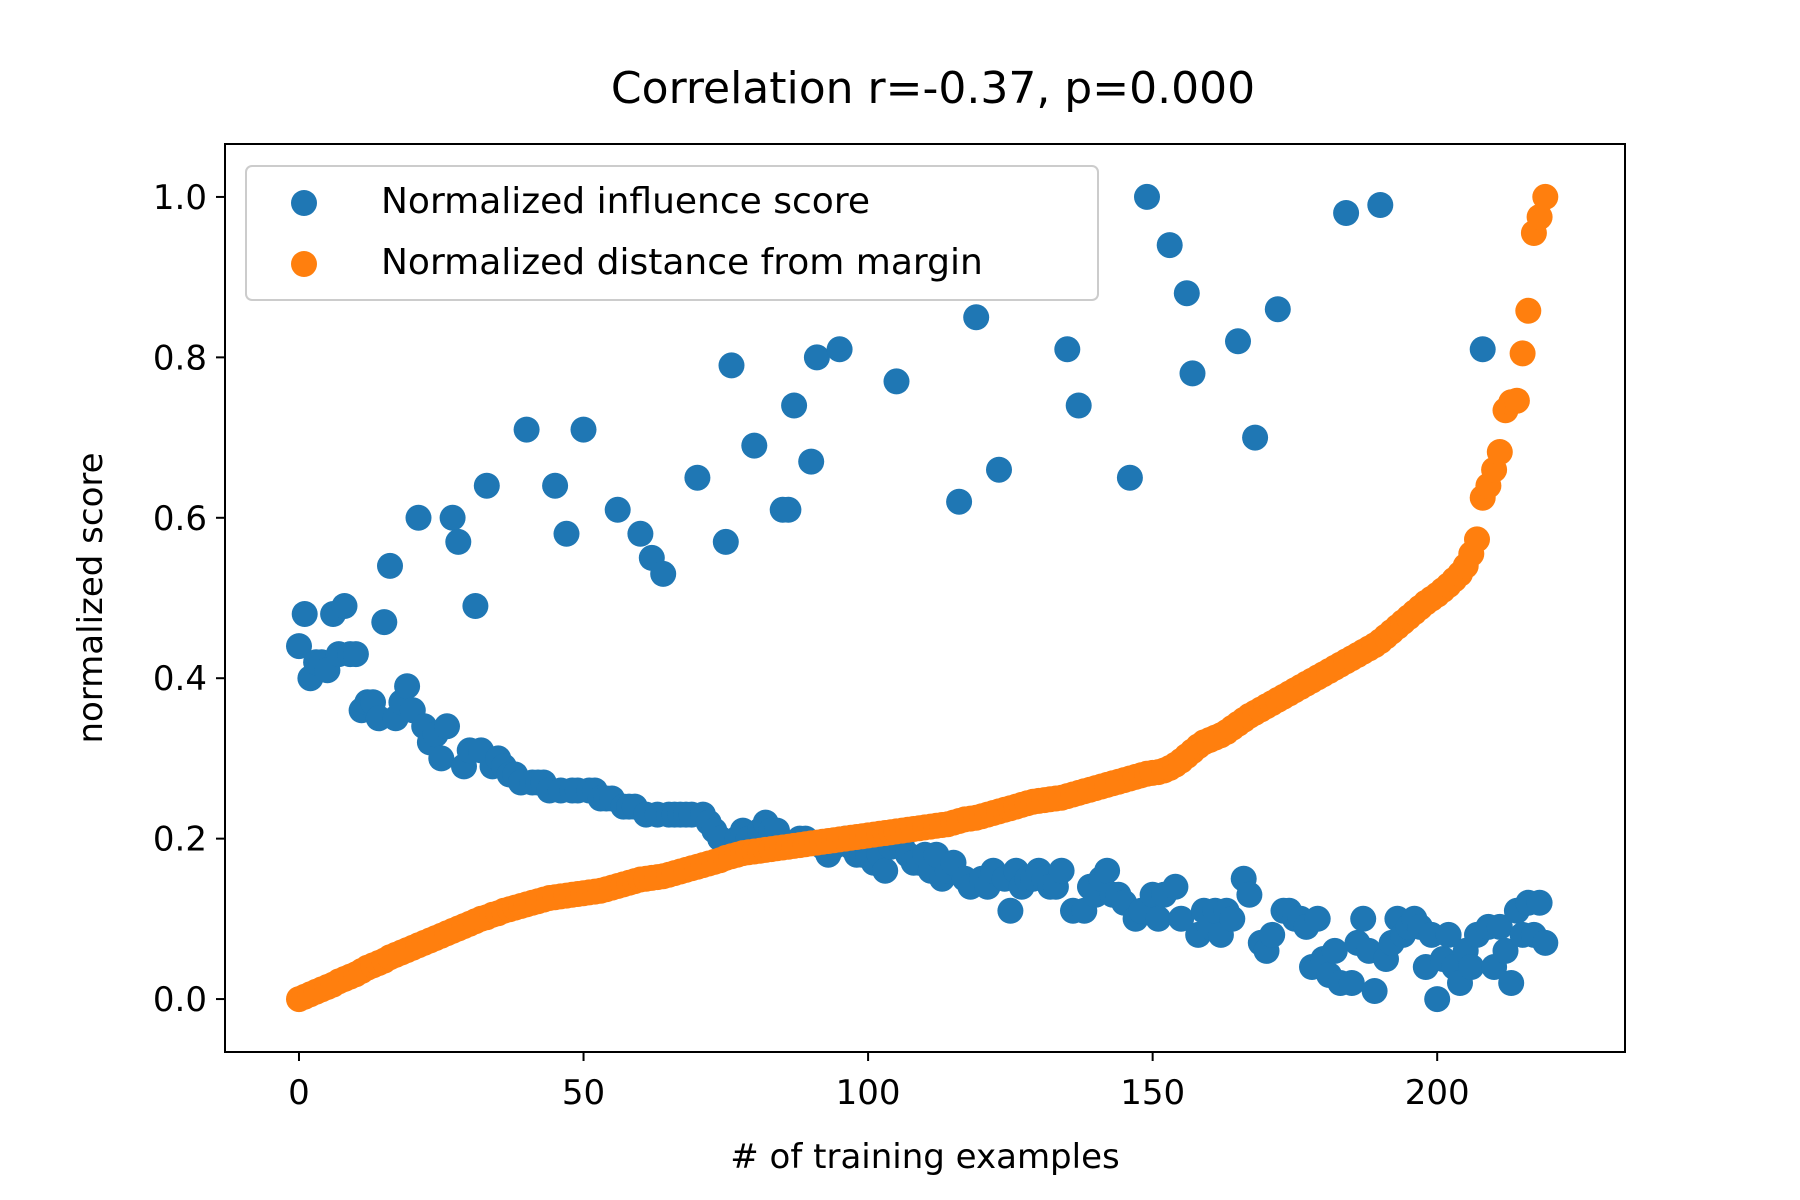  Describe the element at coordinates (1437, 1093) in the screenshot. I see `x-tick-label: 200` at that location.